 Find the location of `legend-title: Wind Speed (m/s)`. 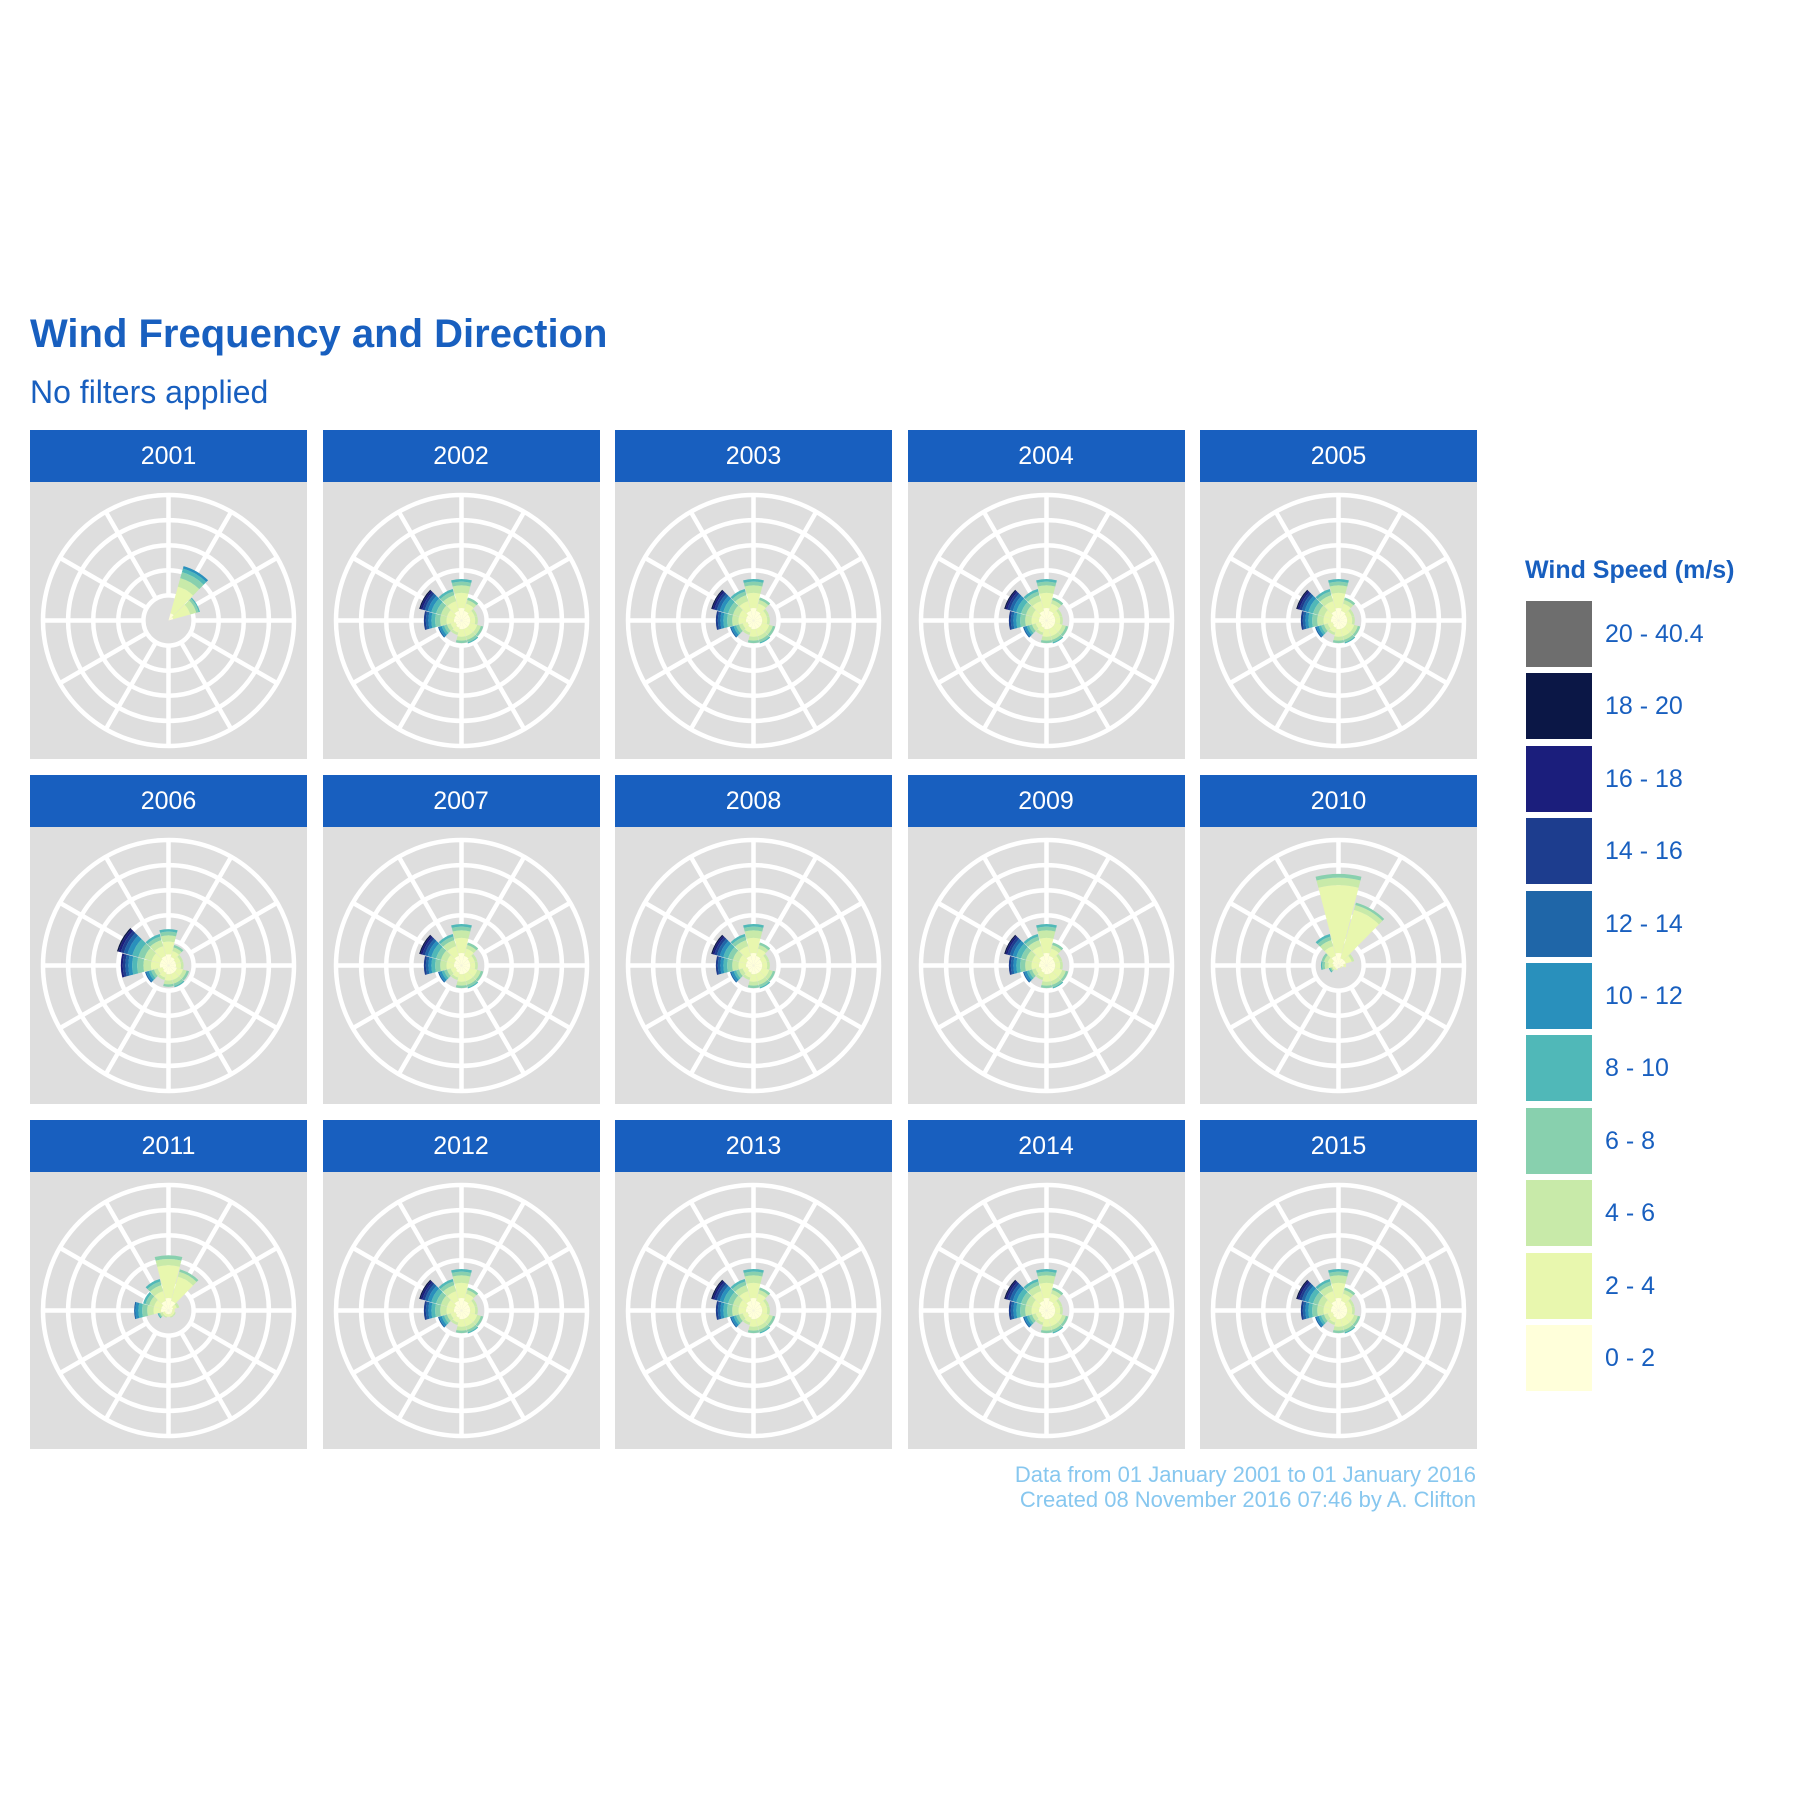

legend-title: Wind Speed (m/s) is located at coordinates (1630, 570).